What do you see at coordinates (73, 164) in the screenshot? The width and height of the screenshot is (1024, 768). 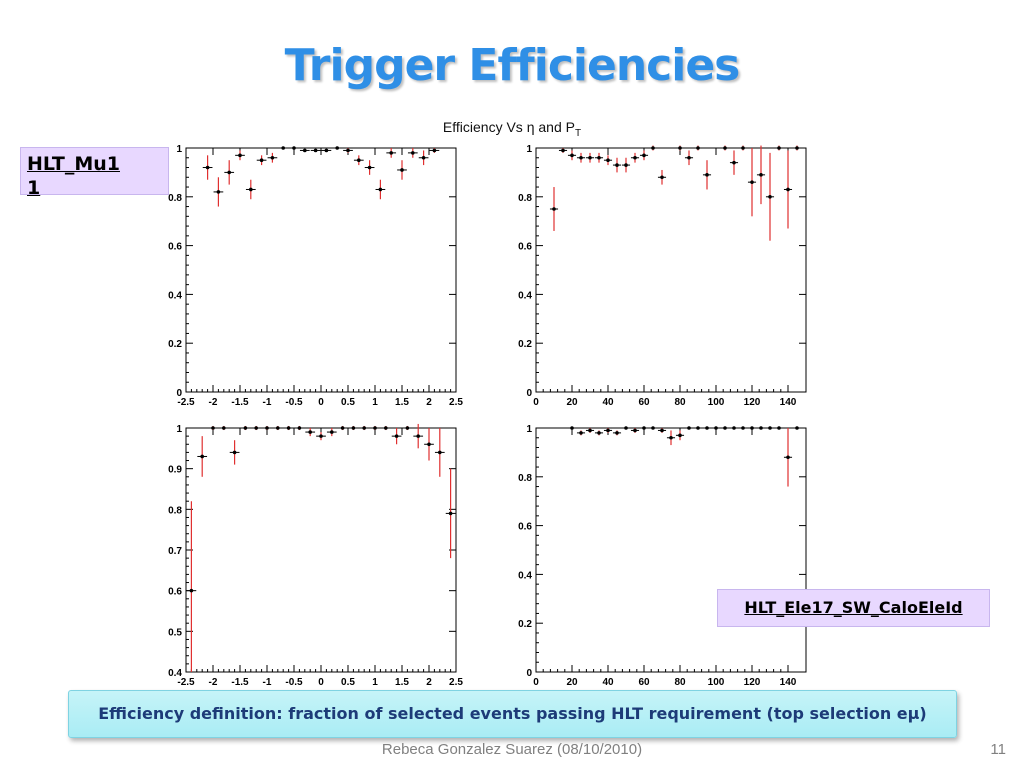 I see `muon-trigger-label-line1: HLT_Mu1` at bounding box center [73, 164].